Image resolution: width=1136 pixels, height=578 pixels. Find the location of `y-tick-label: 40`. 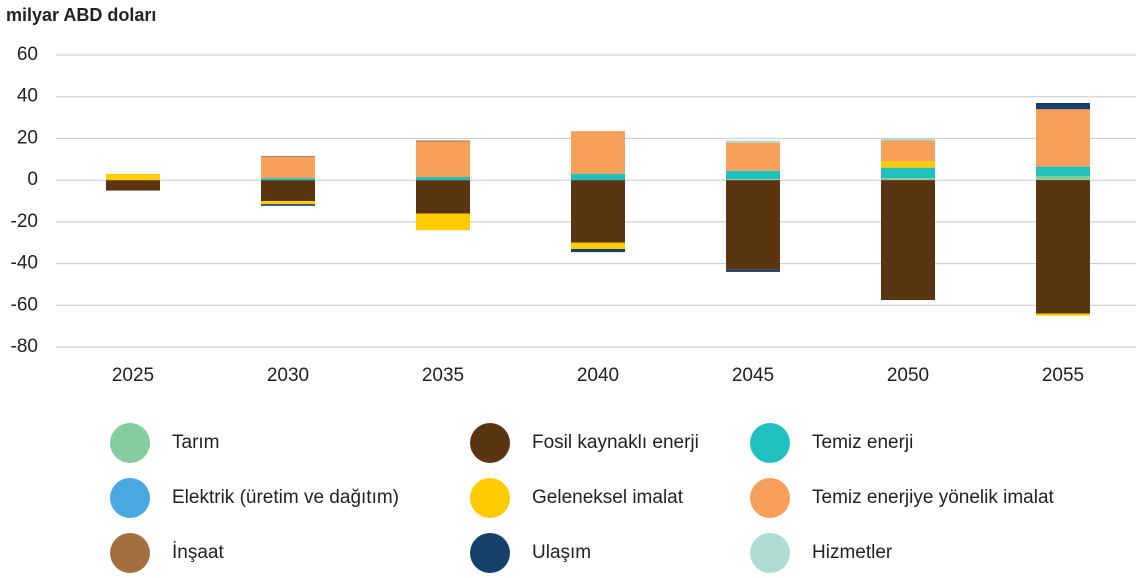

y-tick-label: 40 is located at coordinates (27, 96).